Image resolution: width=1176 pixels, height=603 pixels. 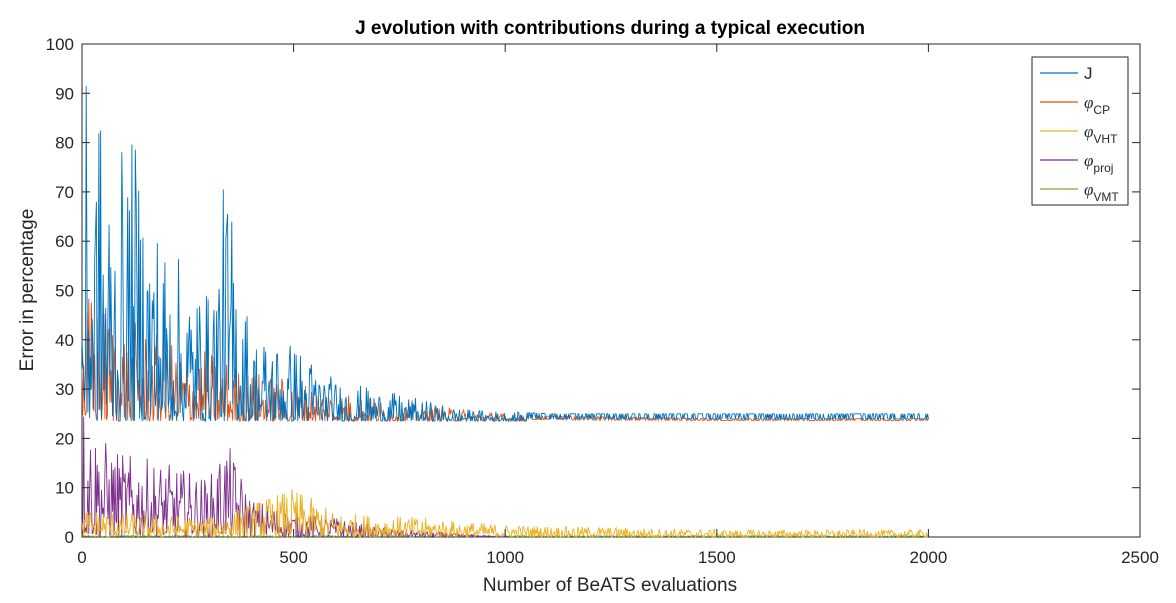 I want to click on y-tick-label: 20, so click(x=64, y=438).